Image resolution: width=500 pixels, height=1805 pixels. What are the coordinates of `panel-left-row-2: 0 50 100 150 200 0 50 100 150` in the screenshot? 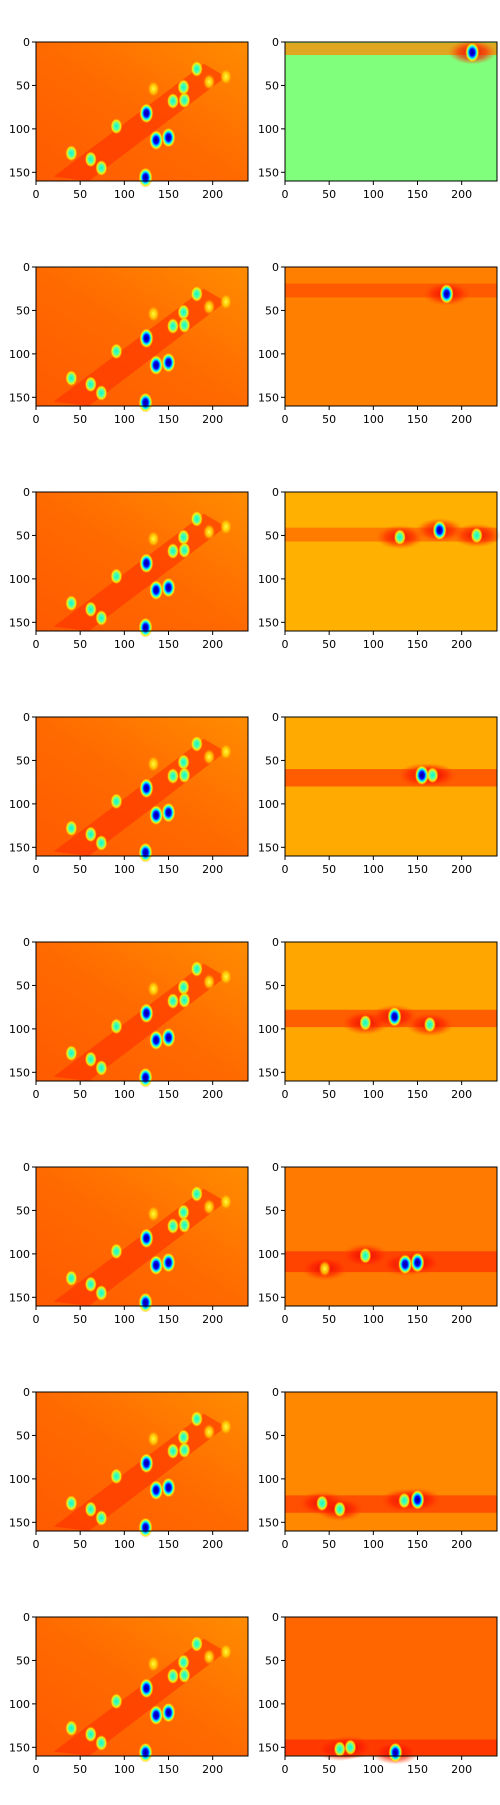 It's located at (129, 343).